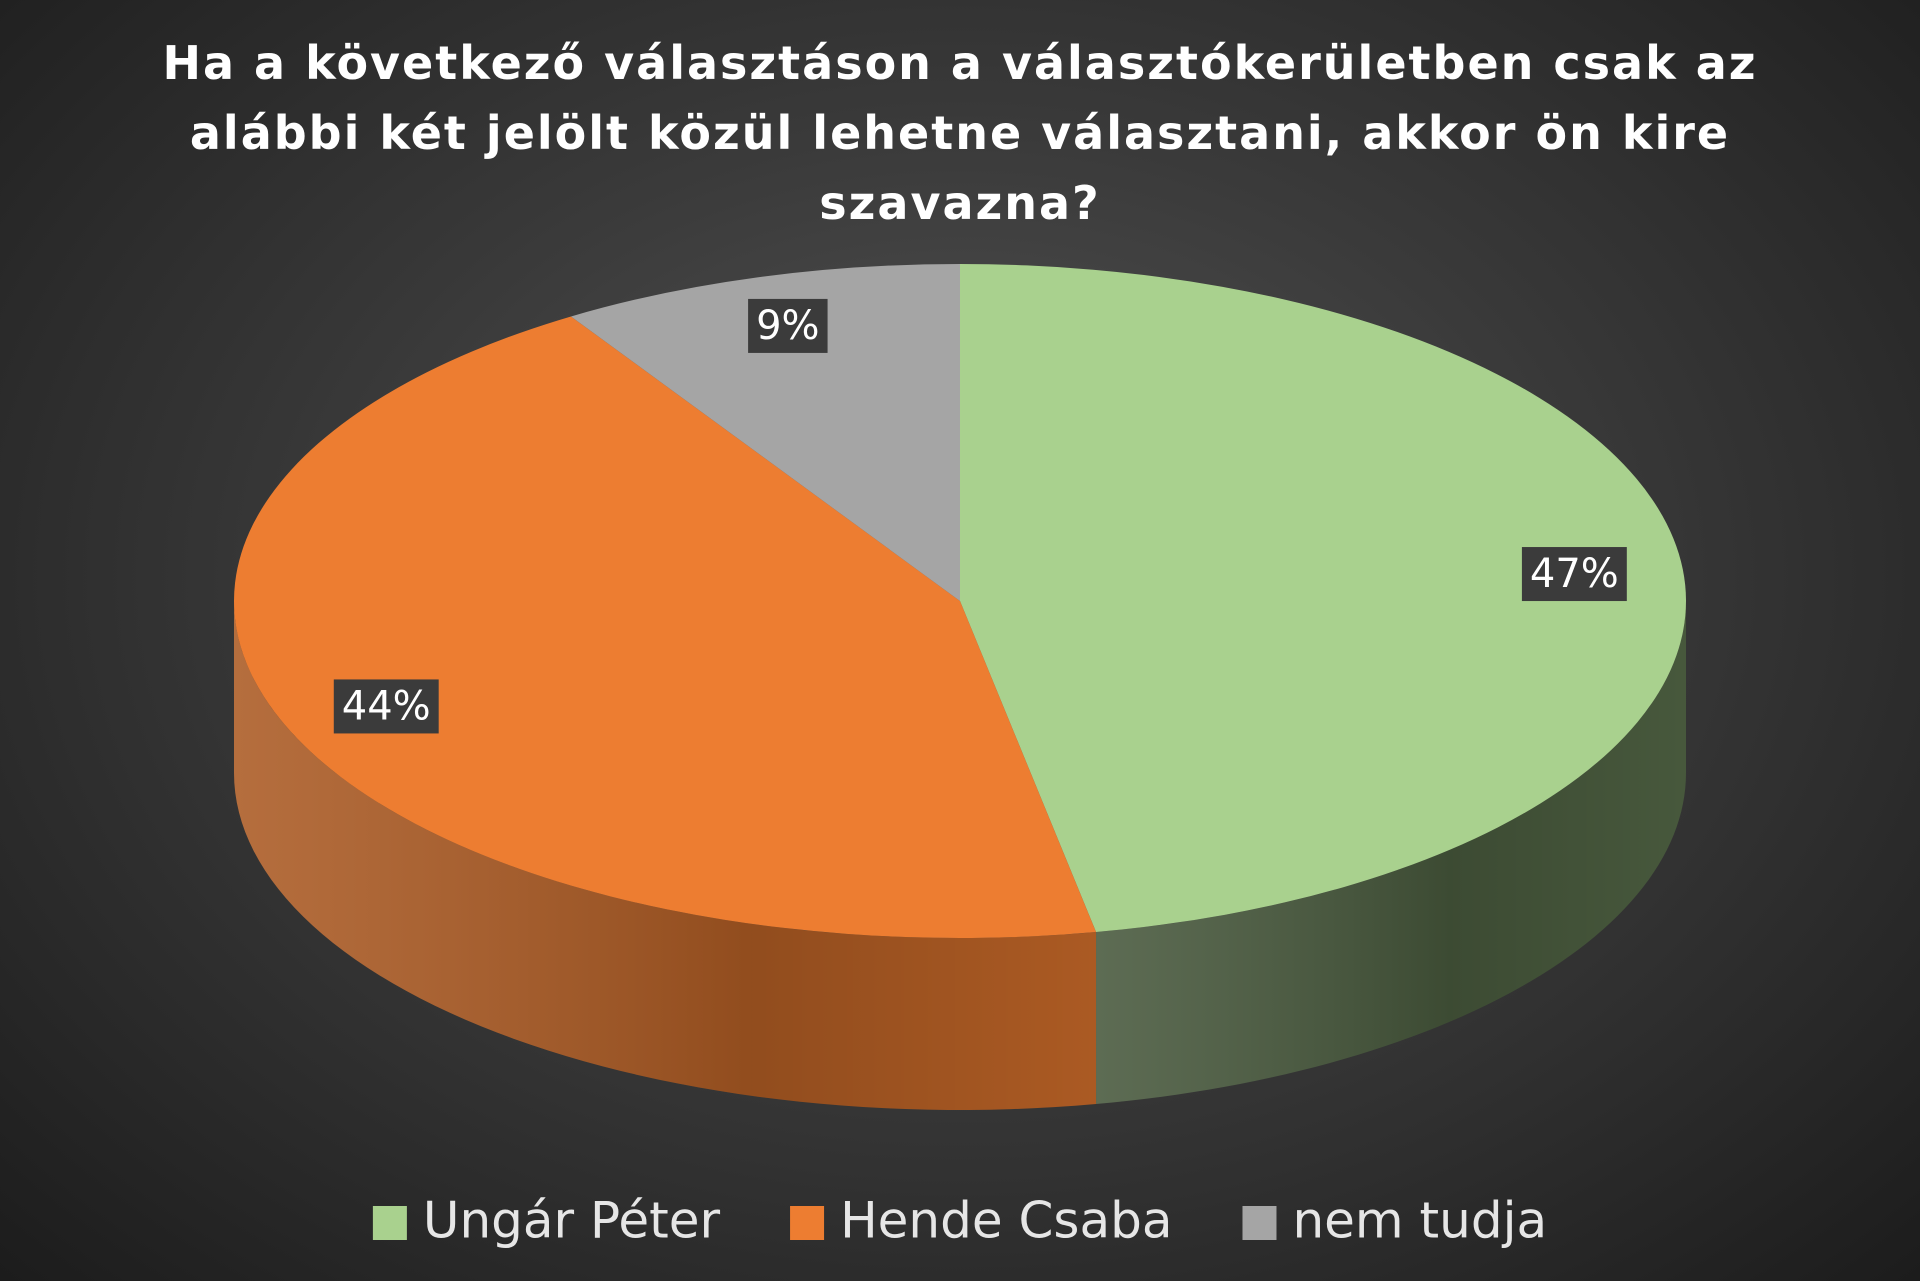 This screenshot has width=1920, height=1281. I want to click on legend: Ungár Péter Hende Csaba nem tudja, so click(959, 1221).